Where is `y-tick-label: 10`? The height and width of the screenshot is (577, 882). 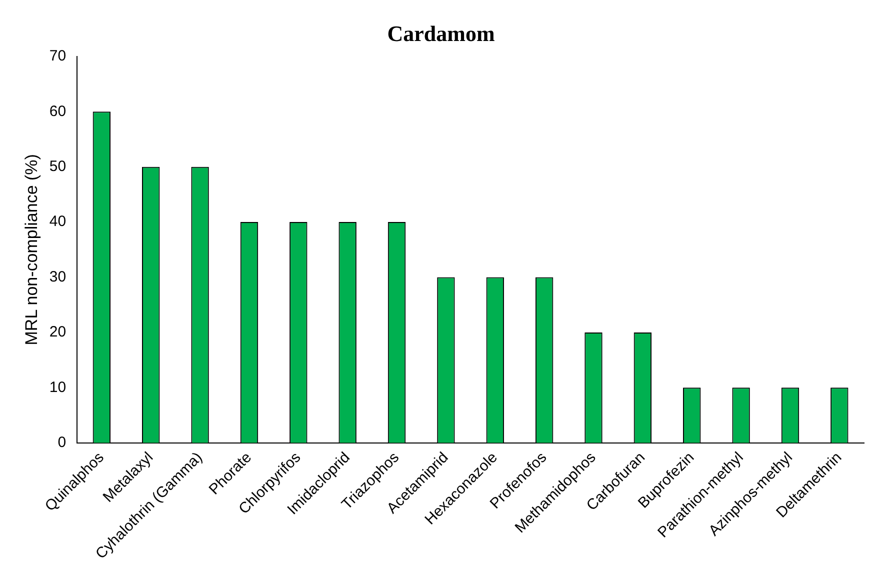
y-tick-label: 10 is located at coordinates (57, 387).